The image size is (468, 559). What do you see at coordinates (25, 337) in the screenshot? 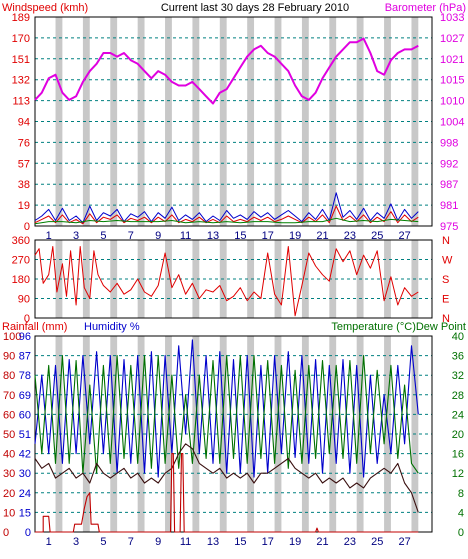
I see `humidity-tick-label: 96` at bounding box center [25, 337].